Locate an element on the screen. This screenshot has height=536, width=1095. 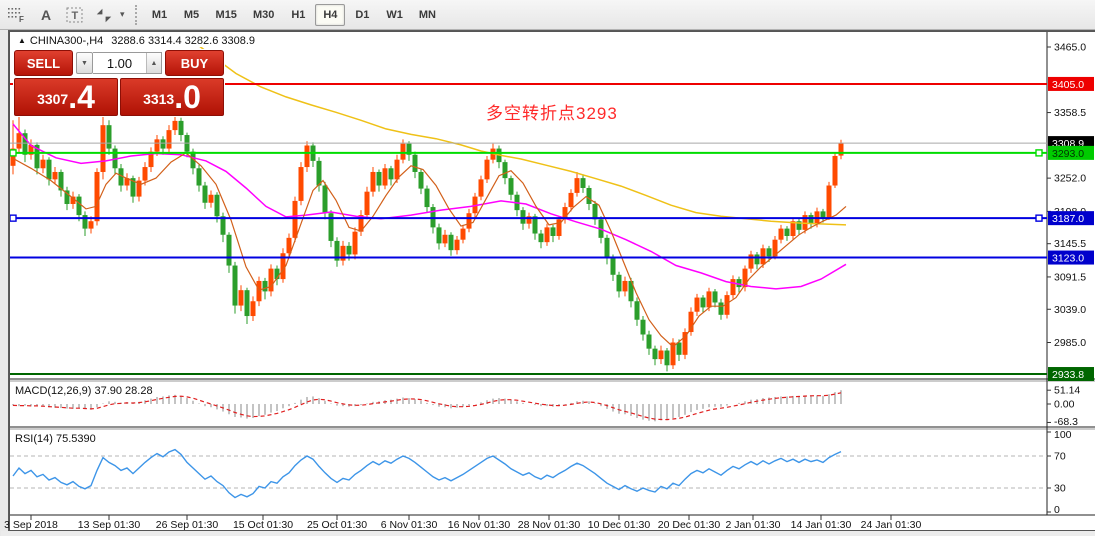
svg-text: 100 is located at coordinates (1063, 435).